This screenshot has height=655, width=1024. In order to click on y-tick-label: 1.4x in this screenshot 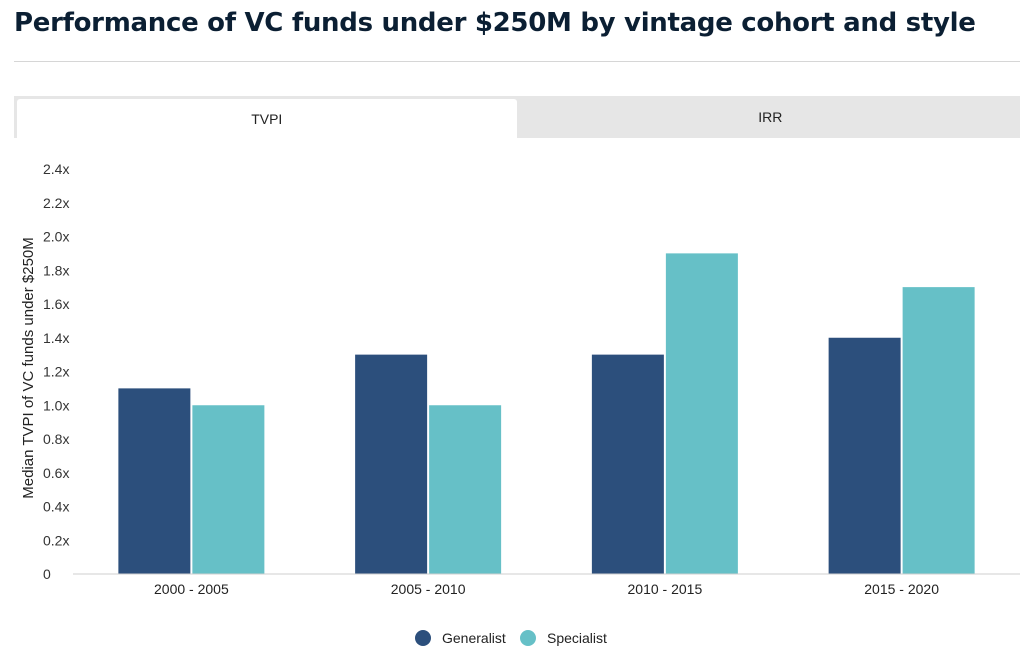, I will do `click(56, 338)`.